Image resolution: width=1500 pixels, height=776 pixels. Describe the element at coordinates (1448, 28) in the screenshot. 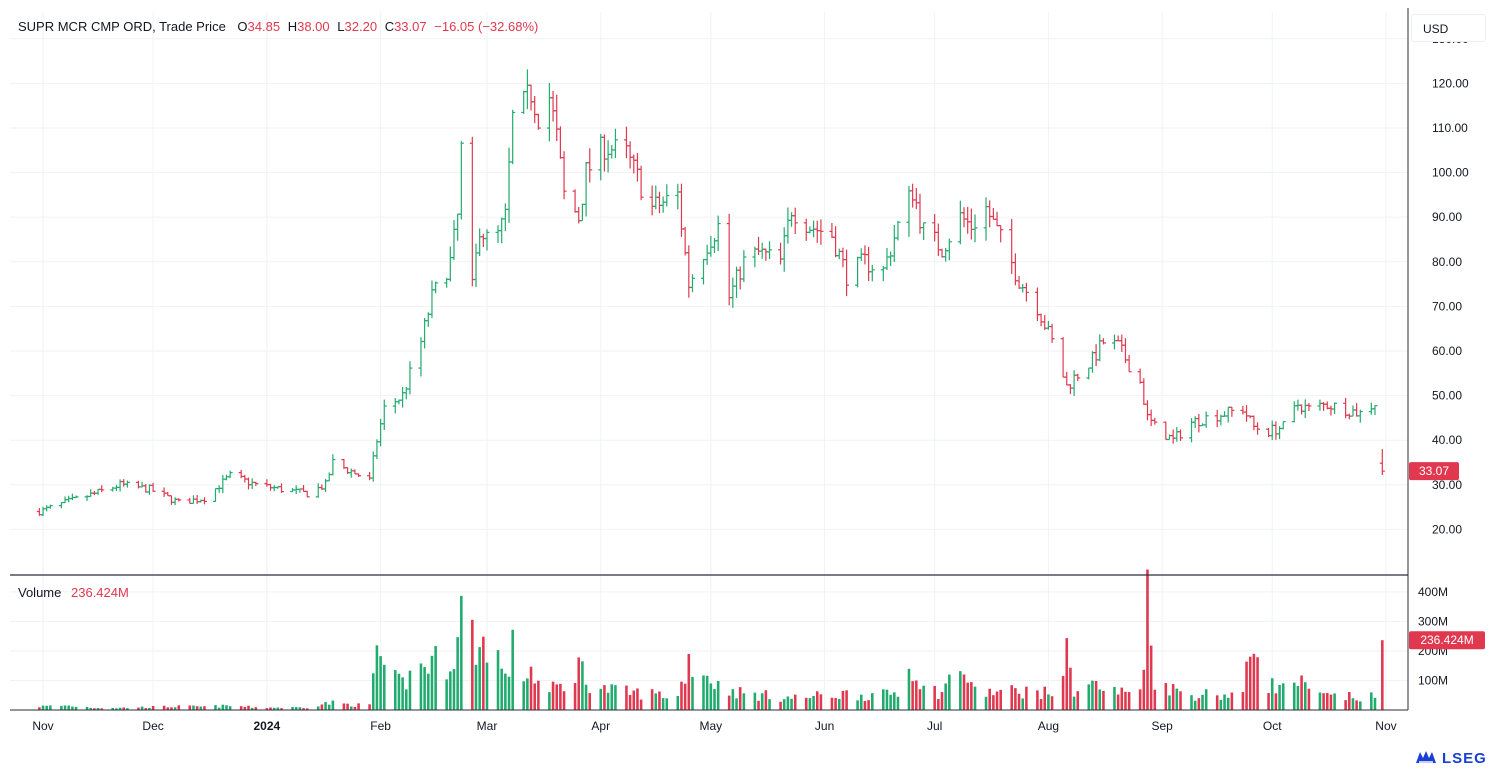

I see `currency-button: USD` at that location.